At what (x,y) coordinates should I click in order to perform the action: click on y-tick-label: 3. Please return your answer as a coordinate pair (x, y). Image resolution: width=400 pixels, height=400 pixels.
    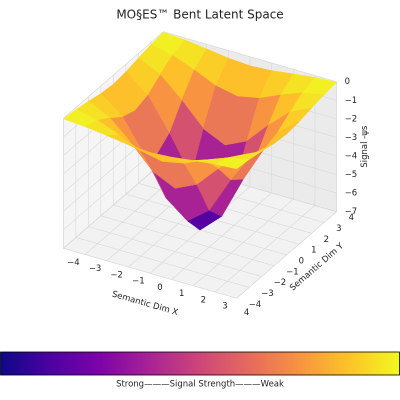
    Looking at the image, I should click on (338, 229).